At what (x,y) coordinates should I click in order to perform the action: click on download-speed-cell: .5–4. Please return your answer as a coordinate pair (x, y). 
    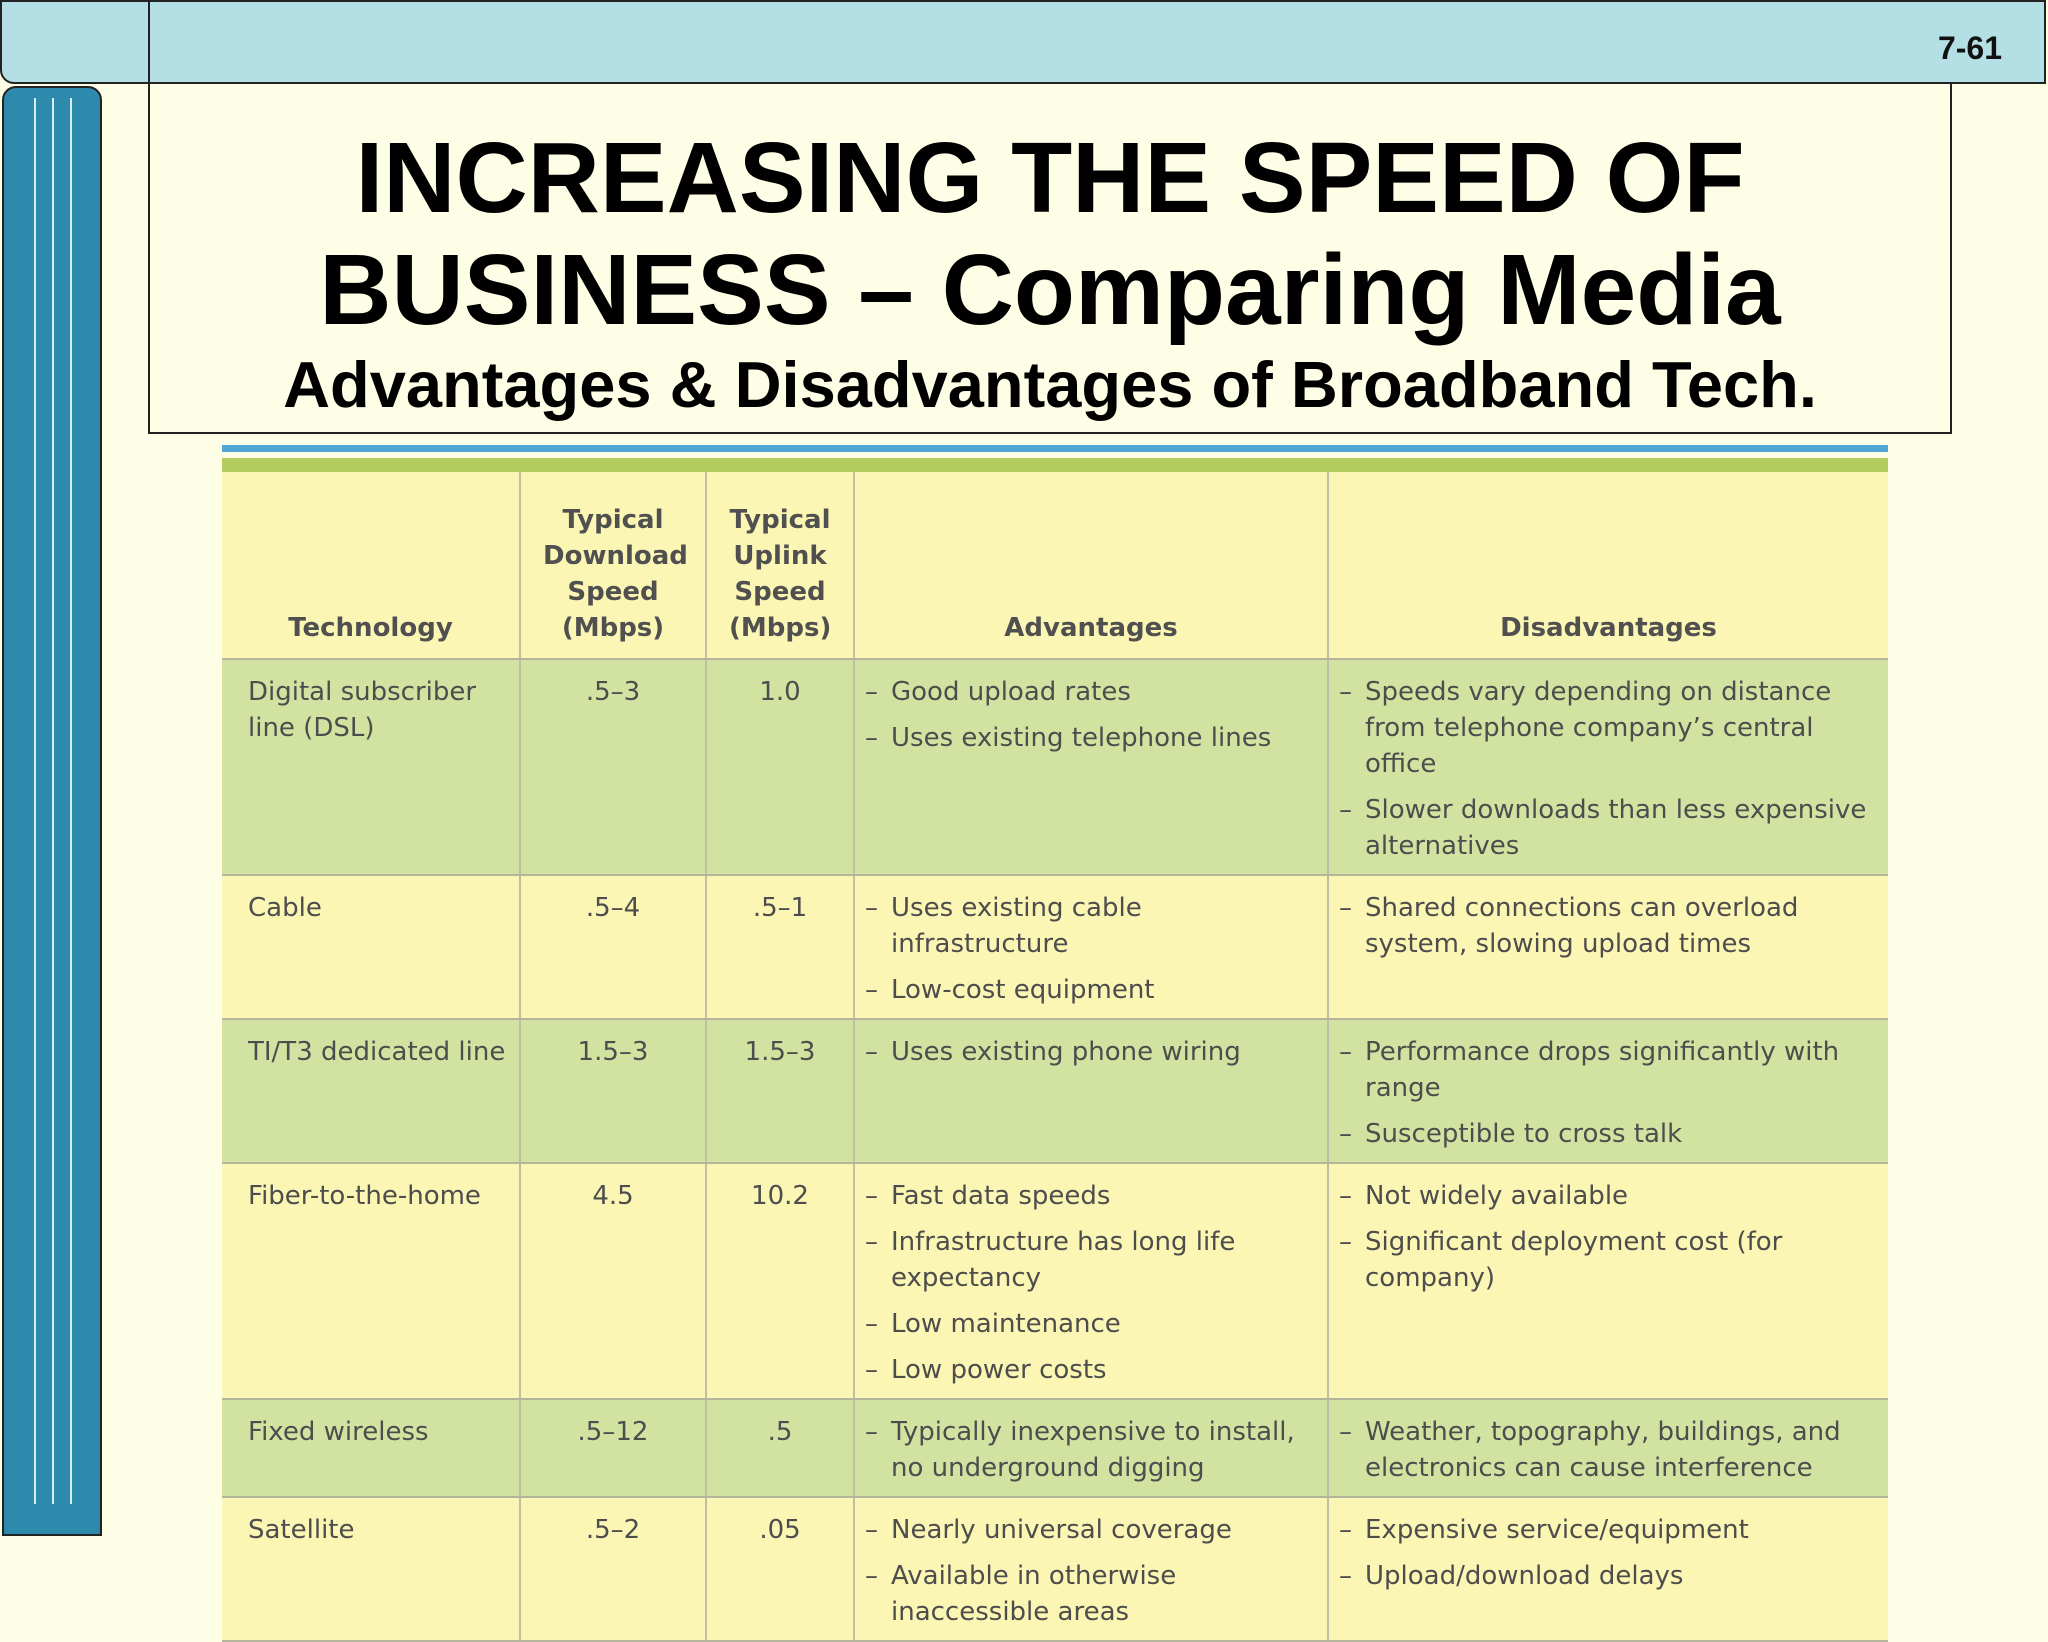
    Looking at the image, I should click on (613, 947).